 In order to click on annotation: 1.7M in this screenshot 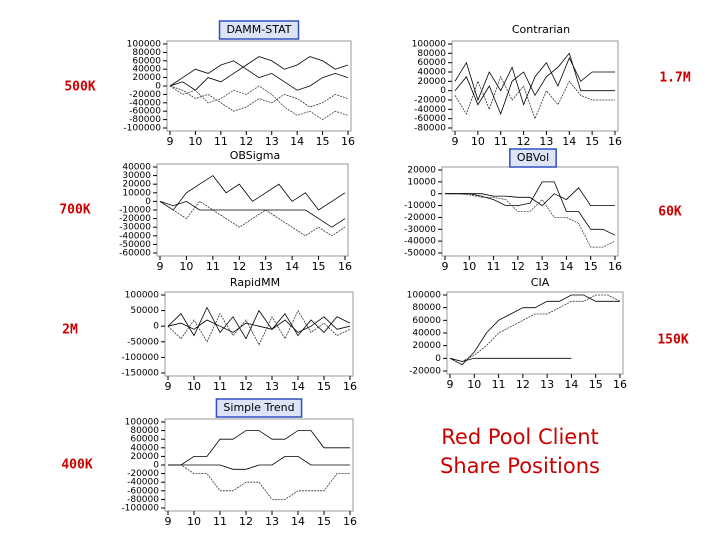, I will do `click(674, 78)`.